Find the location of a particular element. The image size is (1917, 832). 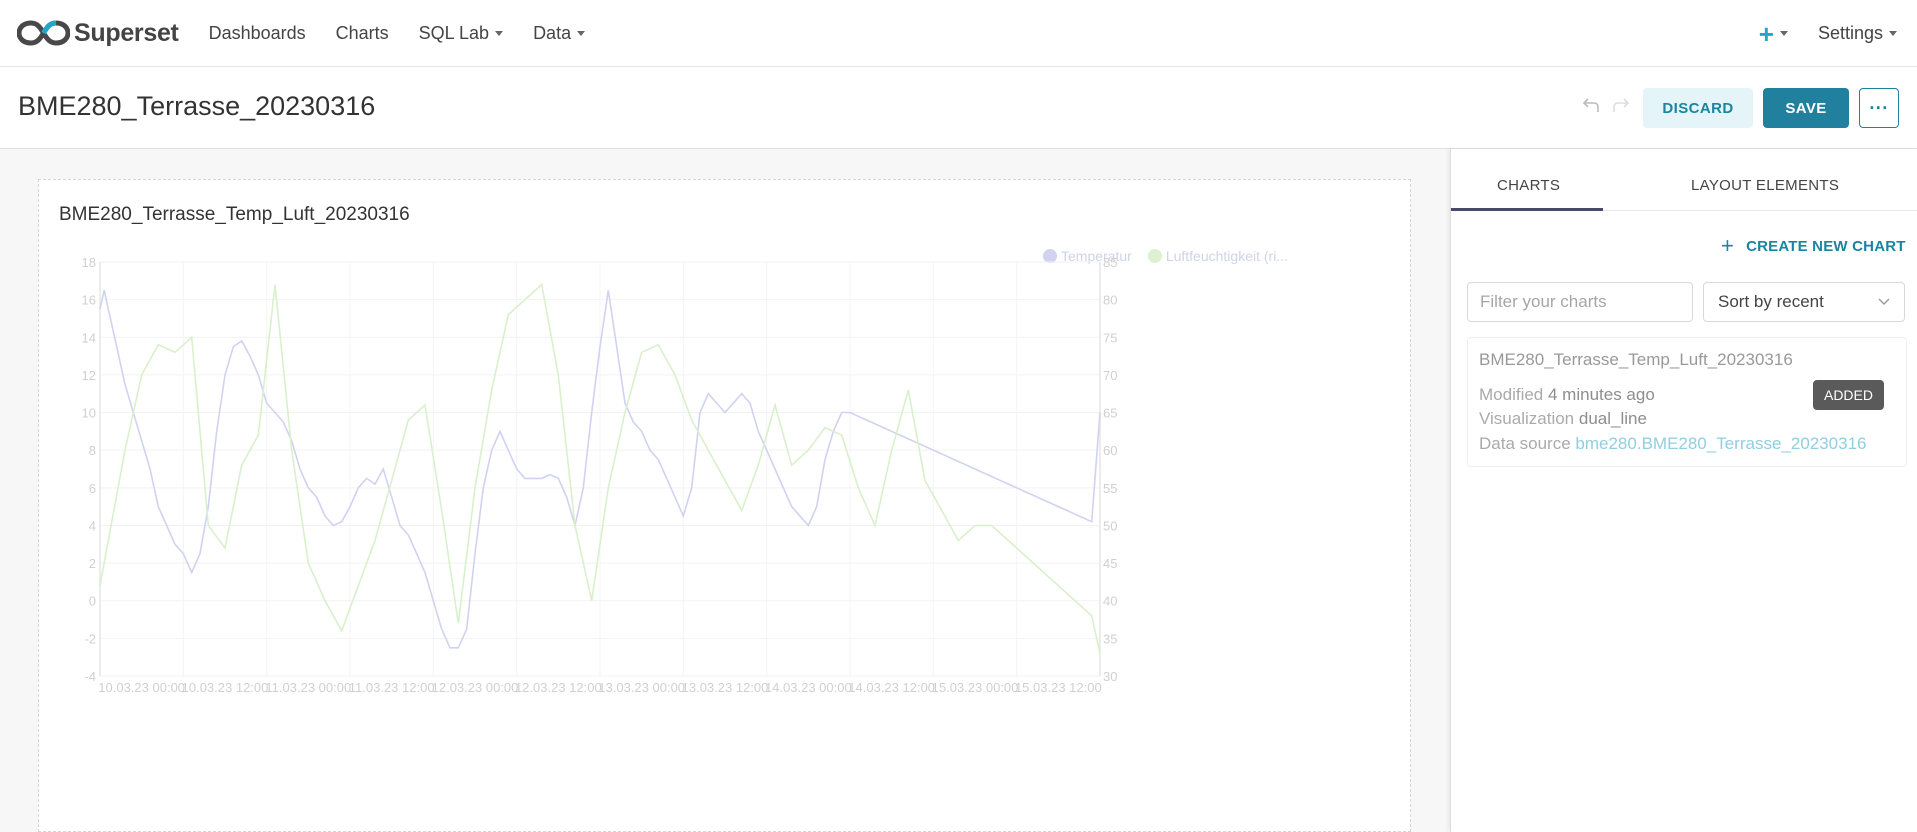

datasource-label: Data source is located at coordinates (1525, 443).